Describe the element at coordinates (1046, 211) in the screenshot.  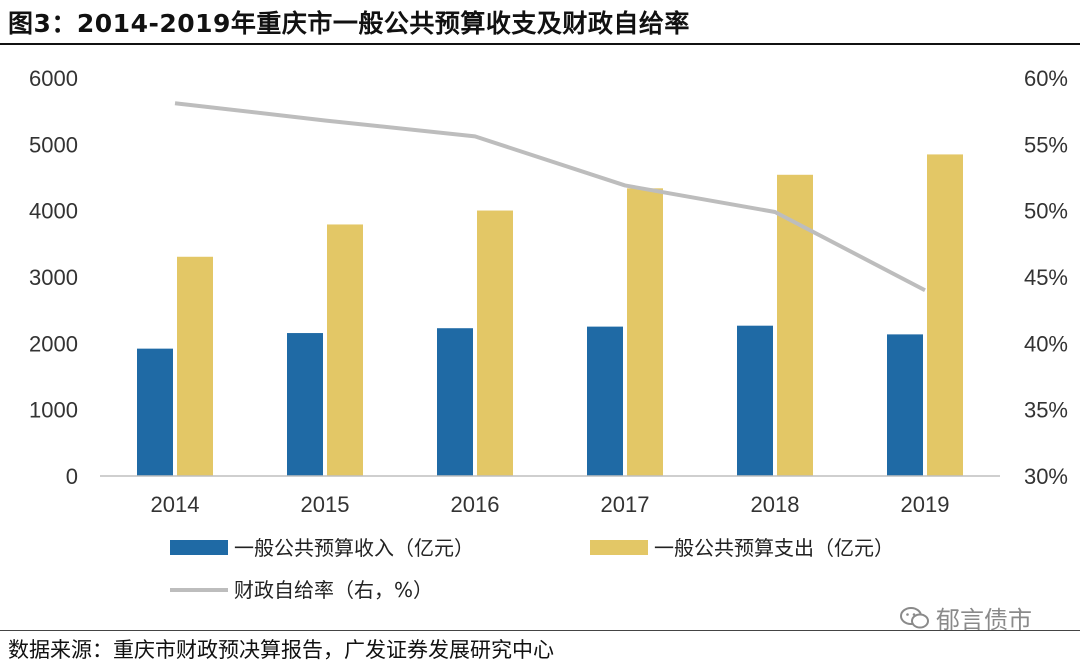
I see `right-axis-tick-label: 50%` at that location.